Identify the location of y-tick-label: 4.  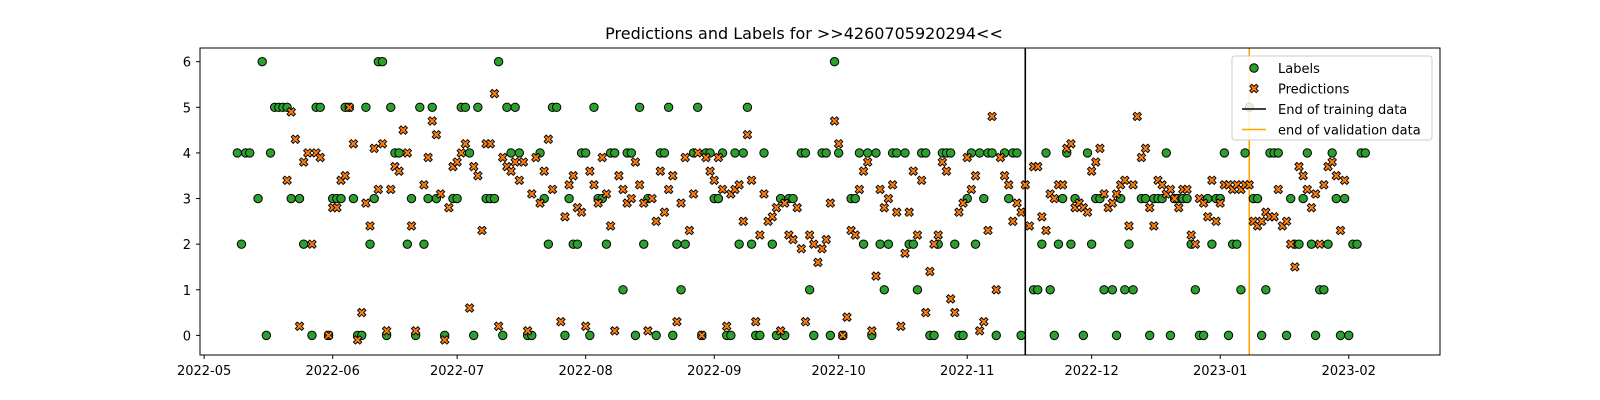
(187, 154).